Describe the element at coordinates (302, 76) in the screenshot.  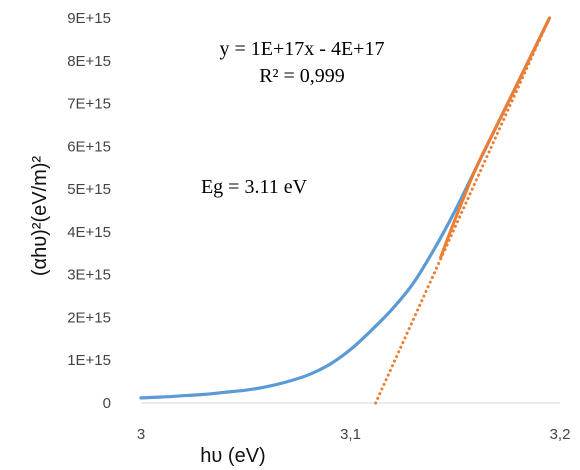
I see `r-squared-label: R² = 0,999` at that location.